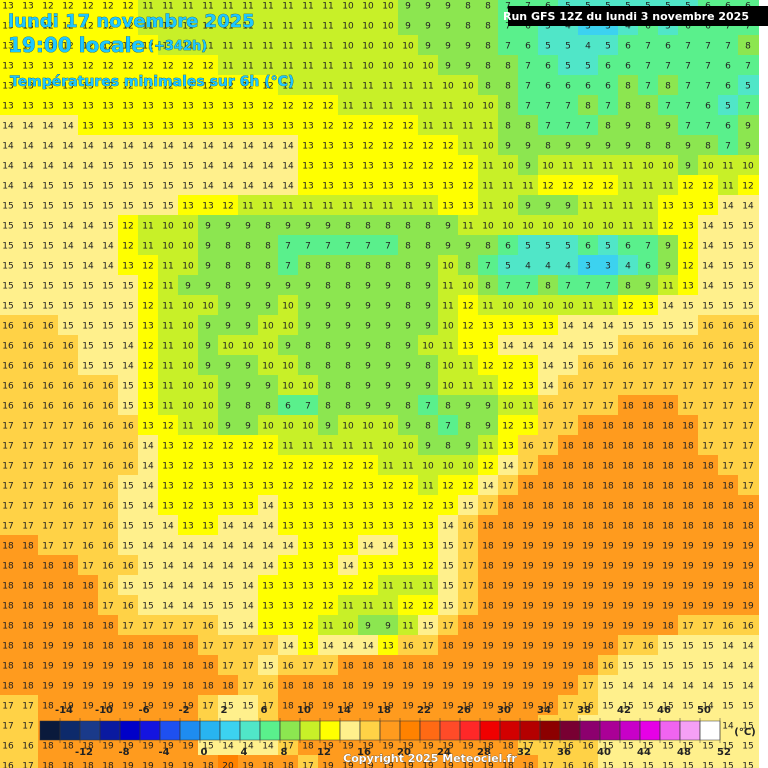 This screenshot has height=768, width=768. What do you see at coordinates (664, 710) in the screenshot?
I see `legend-tick-label: 46` at bounding box center [664, 710].